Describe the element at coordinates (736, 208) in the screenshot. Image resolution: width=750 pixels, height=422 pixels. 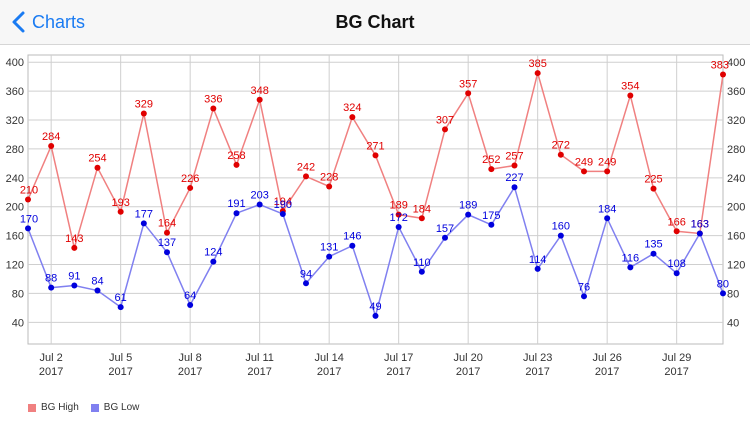
I see `y-tick-label-right: 200` at that location.